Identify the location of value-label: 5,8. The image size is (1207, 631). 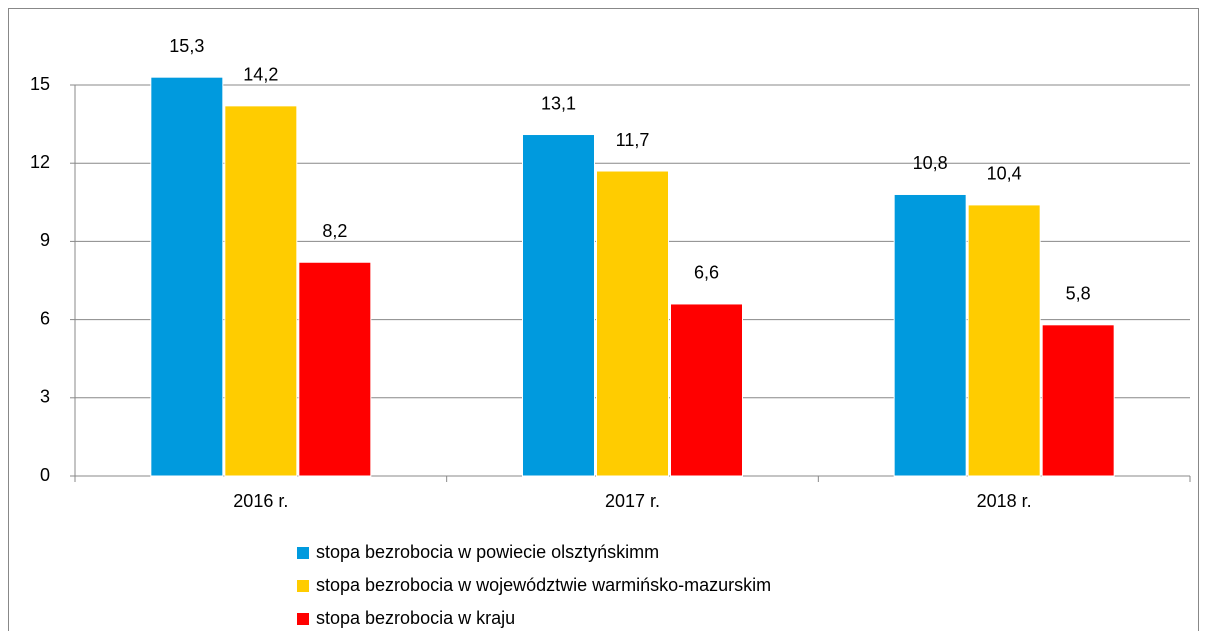
(1078, 294).